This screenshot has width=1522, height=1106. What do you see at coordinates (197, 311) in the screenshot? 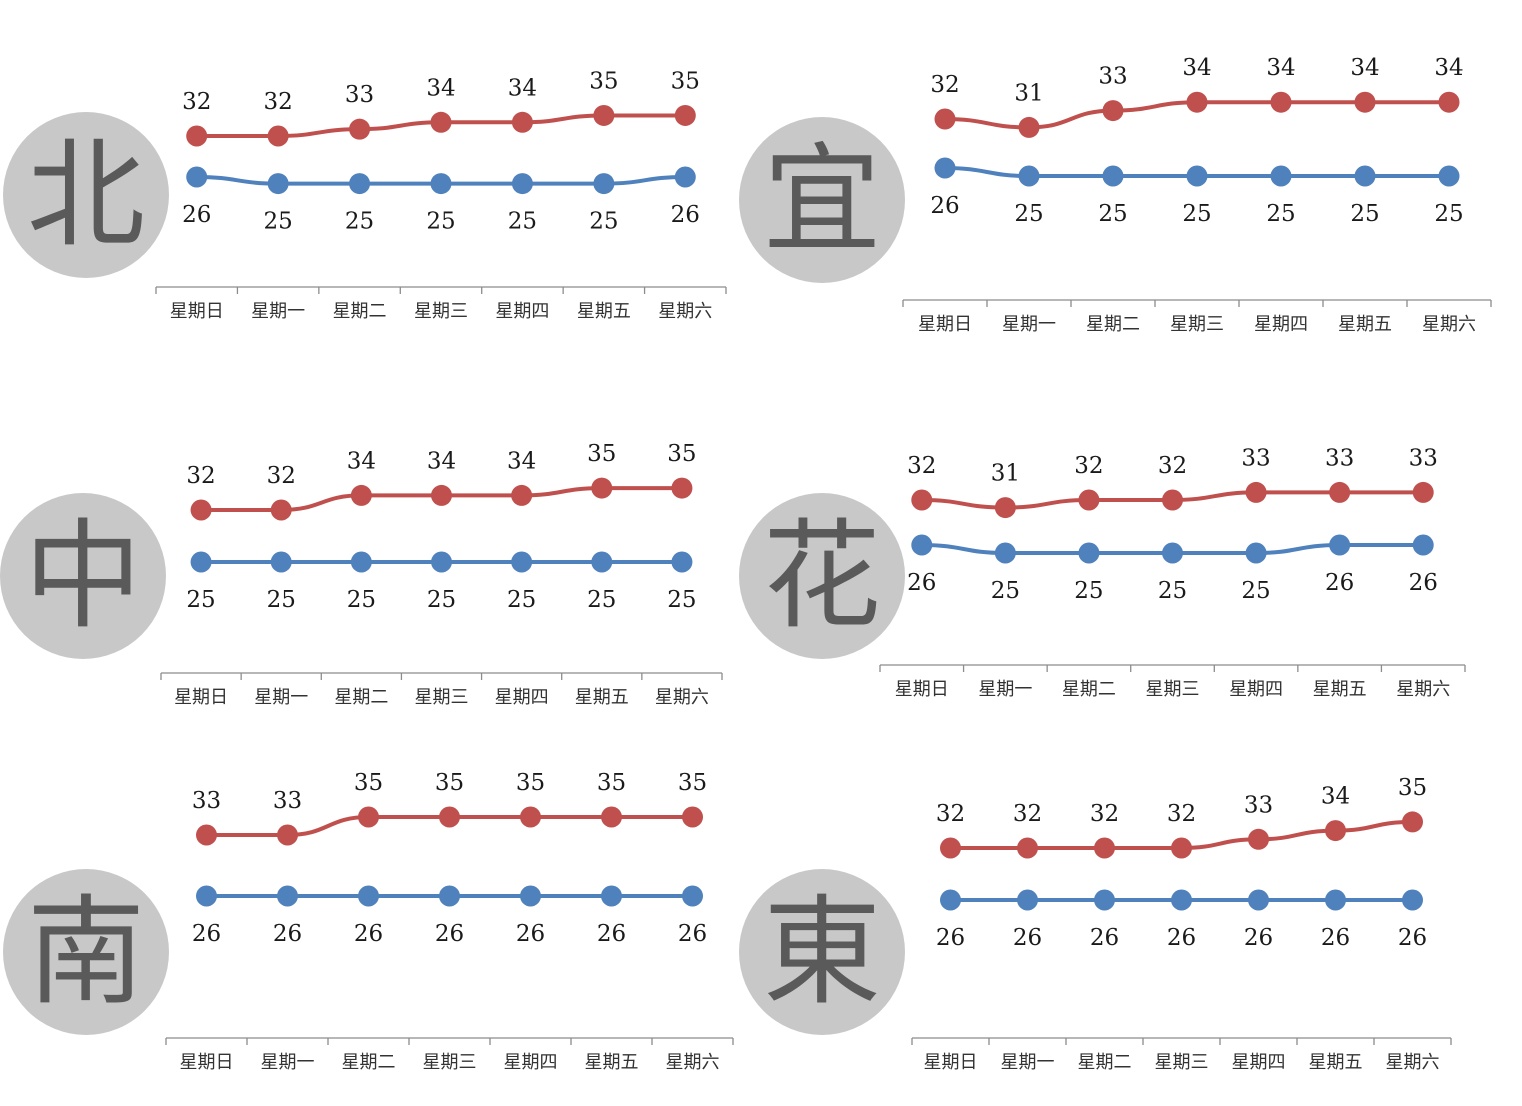
I see `x-tick-label: 星期日` at bounding box center [197, 311].